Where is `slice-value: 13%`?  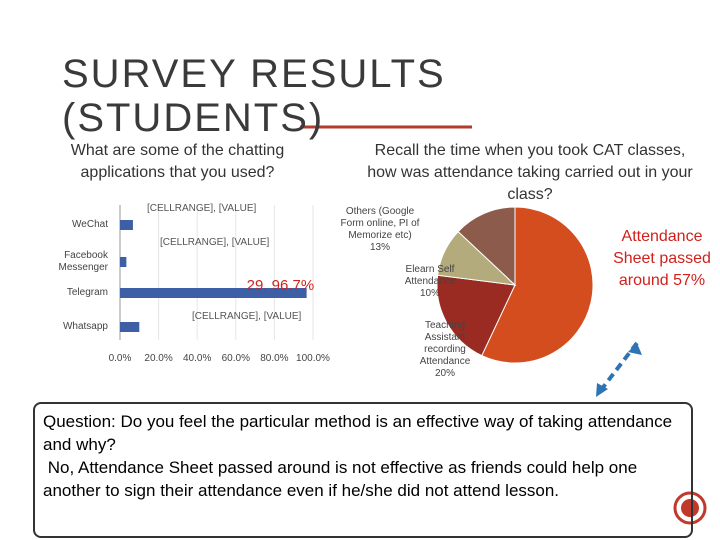
slice-value: 13% is located at coordinates (379, 247).